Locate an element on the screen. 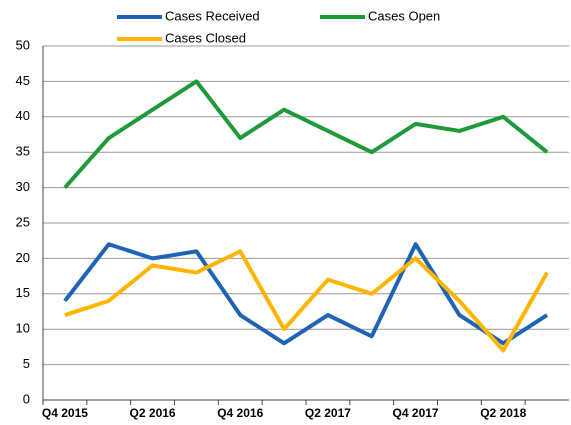  x-tick-label: Q2 2016 is located at coordinates (153, 413).